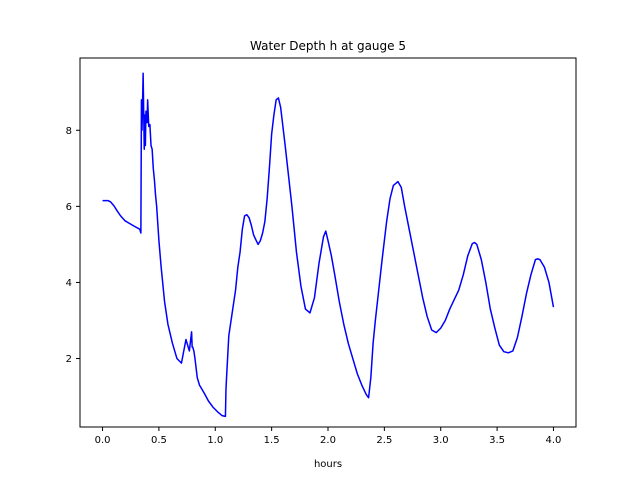 Image resolution: width=640 pixels, height=480 pixels. I want to click on x-axis-ticks: 0.0 0.5 1.0 1.5 2.0 2.5 3.0 3.5 4.0, so click(328, 436).